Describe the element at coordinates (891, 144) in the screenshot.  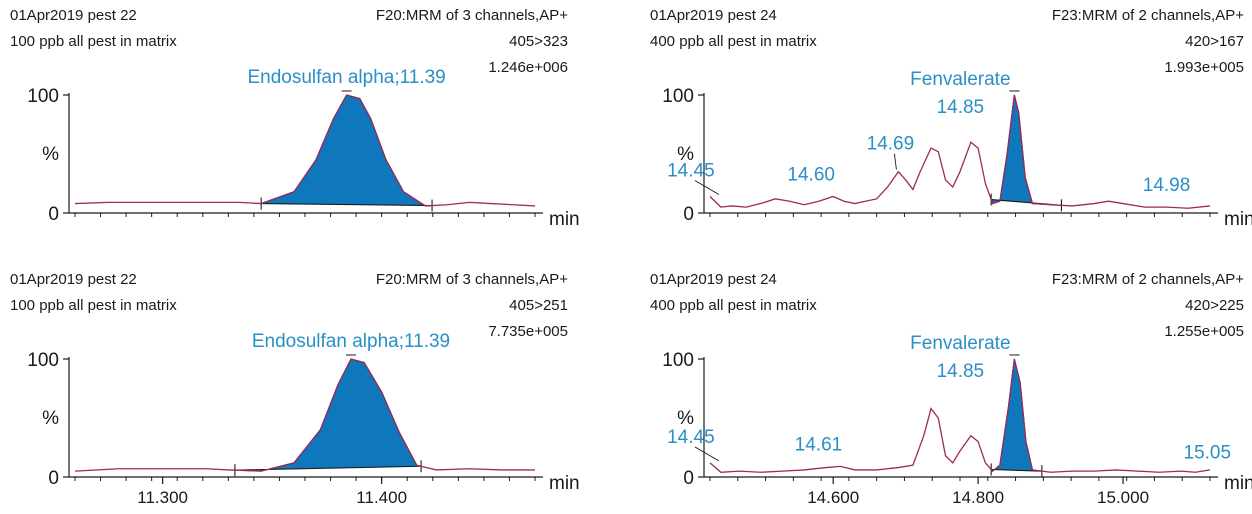
I see `peak-label: 14.69` at that location.